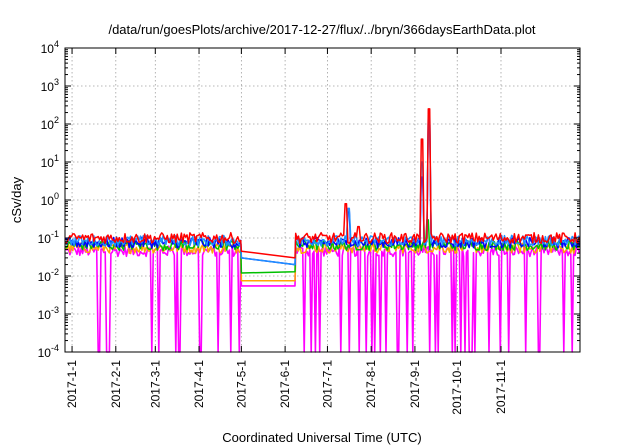 This screenshot has width=640, height=448. What do you see at coordinates (457, 387) in the screenshot?
I see `x-tick-label: 2017-10-1` at bounding box center [457, 387].